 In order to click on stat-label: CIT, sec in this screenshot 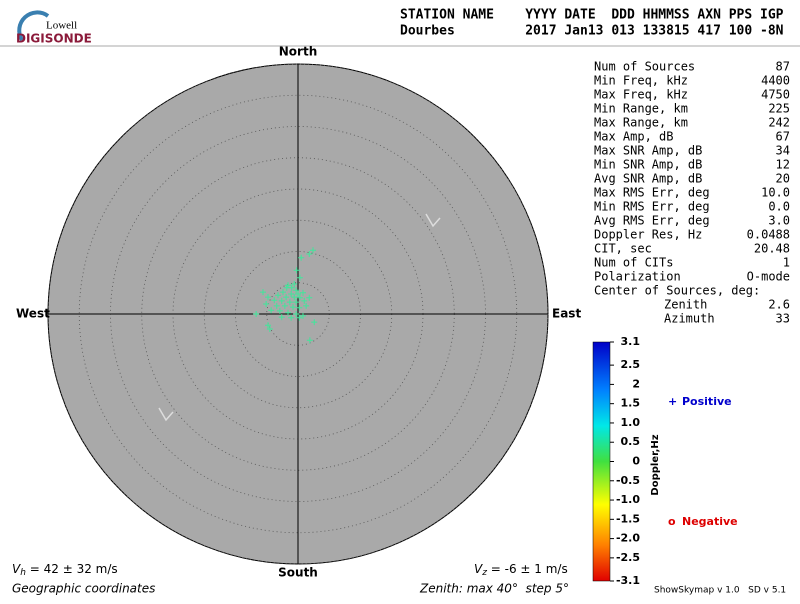, I will do `click(623, 249)`.